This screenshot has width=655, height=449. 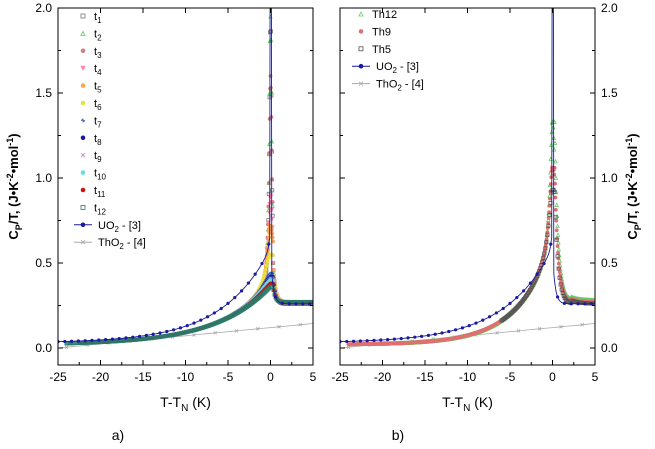 I want to click on legend-label: Th9, so click(x=381, y=32).